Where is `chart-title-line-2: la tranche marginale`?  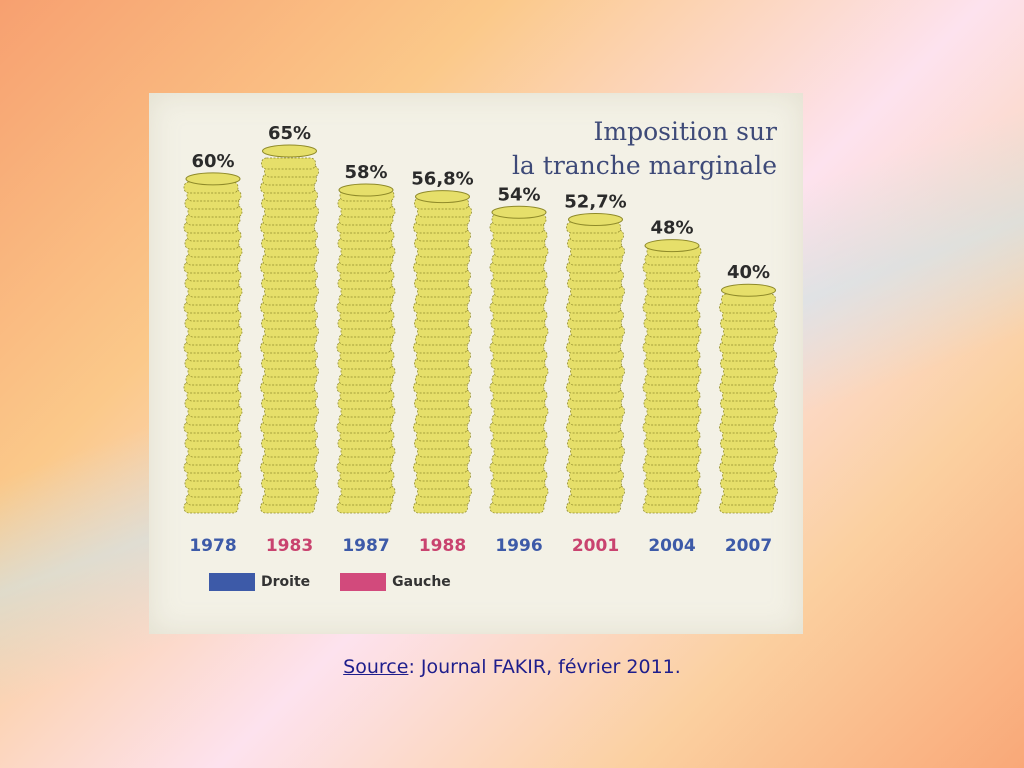
chart-title-line-2: la tranche marginale is located at coordinates (644, 165).